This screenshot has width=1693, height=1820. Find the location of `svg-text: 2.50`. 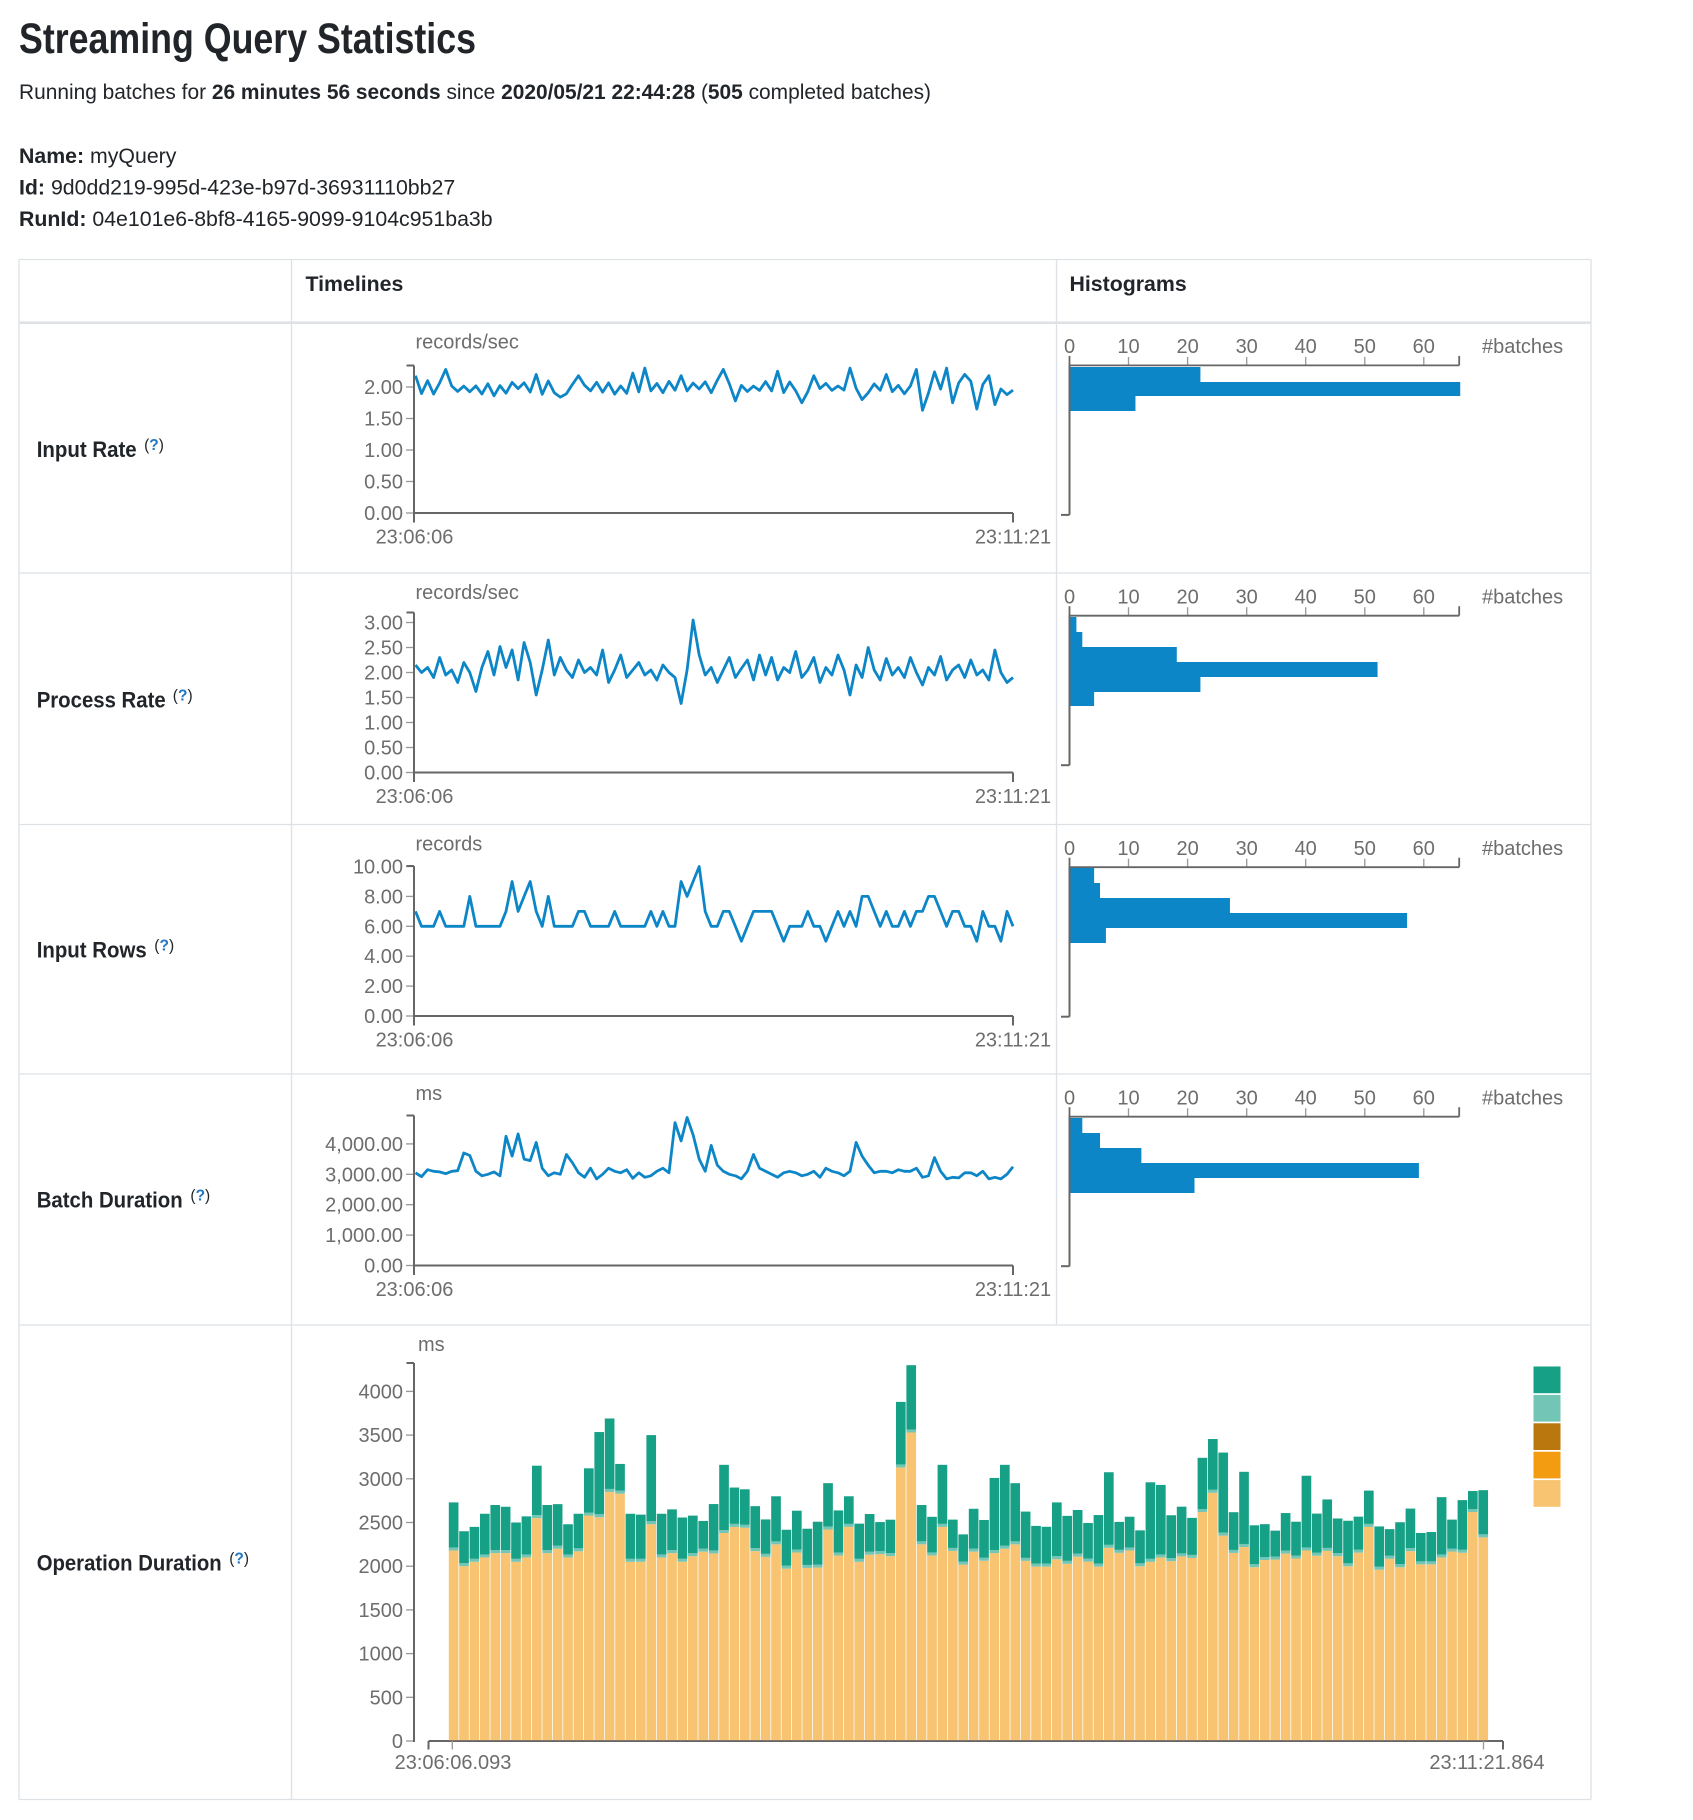

svg-text: 2.50 is located at coordinates (383, 649).